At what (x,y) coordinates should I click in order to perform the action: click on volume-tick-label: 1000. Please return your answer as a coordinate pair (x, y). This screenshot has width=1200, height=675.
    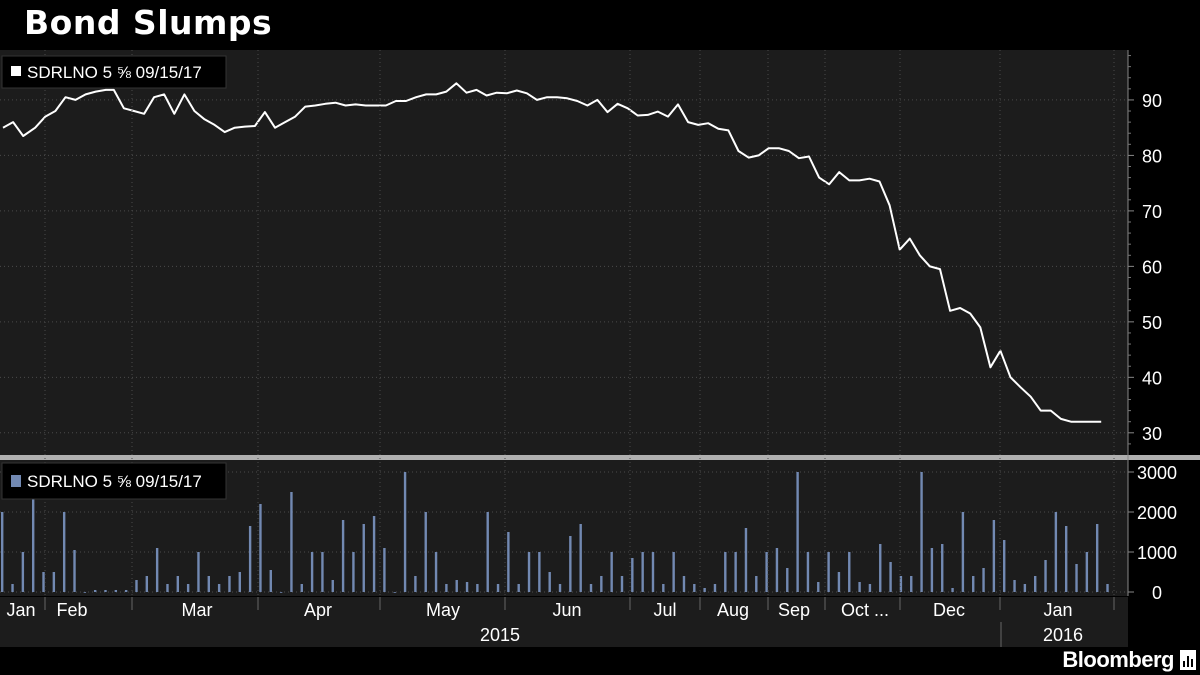
    Looking at the image, I should click on (1157, 553).